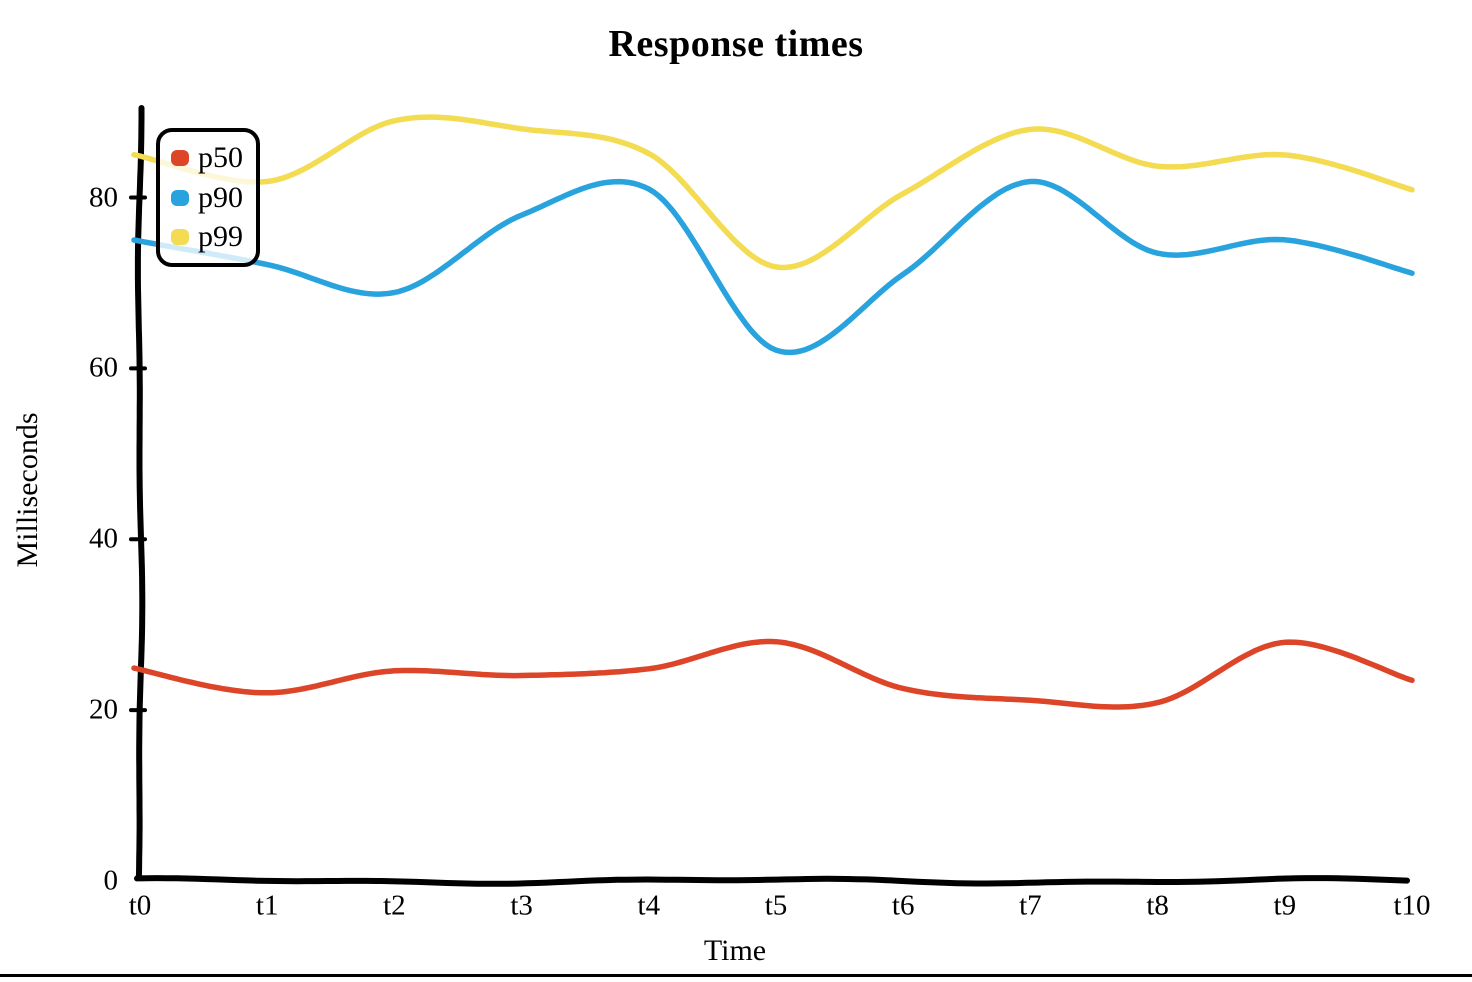  What do you see at coordinates (103, 367) in the screenshot?
I see `y-tick-label: 60` at bounding box center [103, 367].